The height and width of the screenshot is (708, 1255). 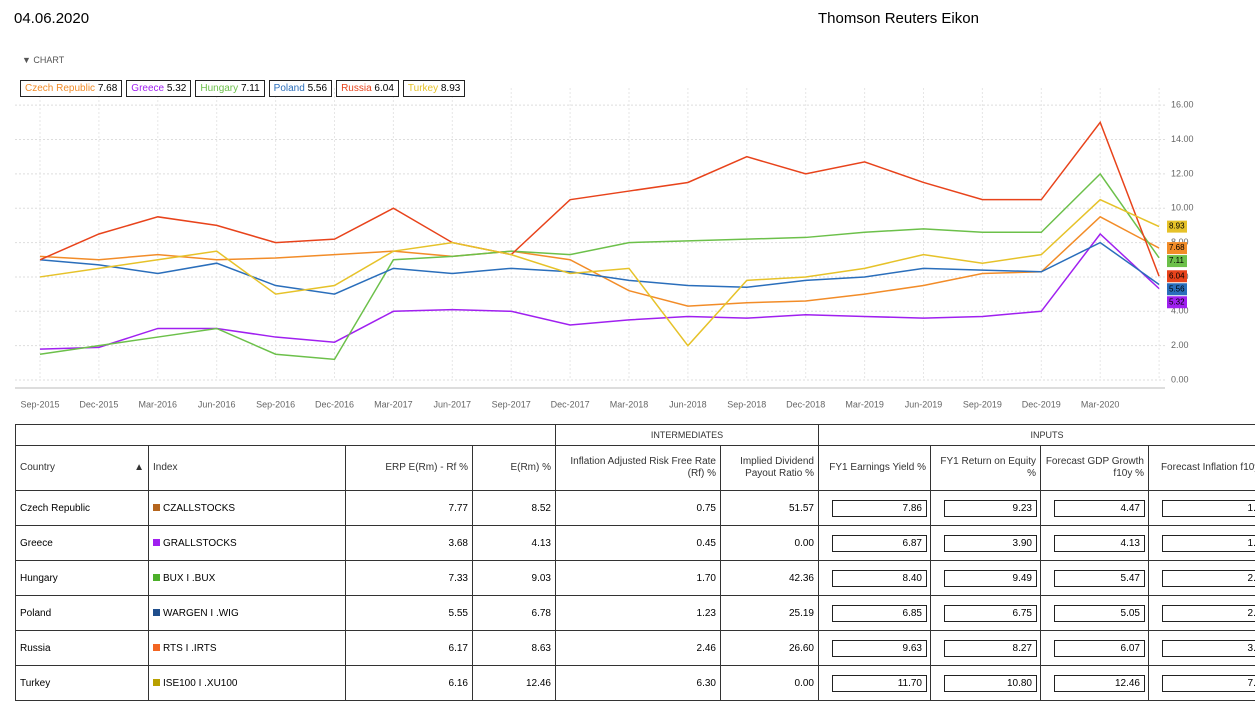 I want to click on column-header: E(Rm) %, so click(x=514, y=468).